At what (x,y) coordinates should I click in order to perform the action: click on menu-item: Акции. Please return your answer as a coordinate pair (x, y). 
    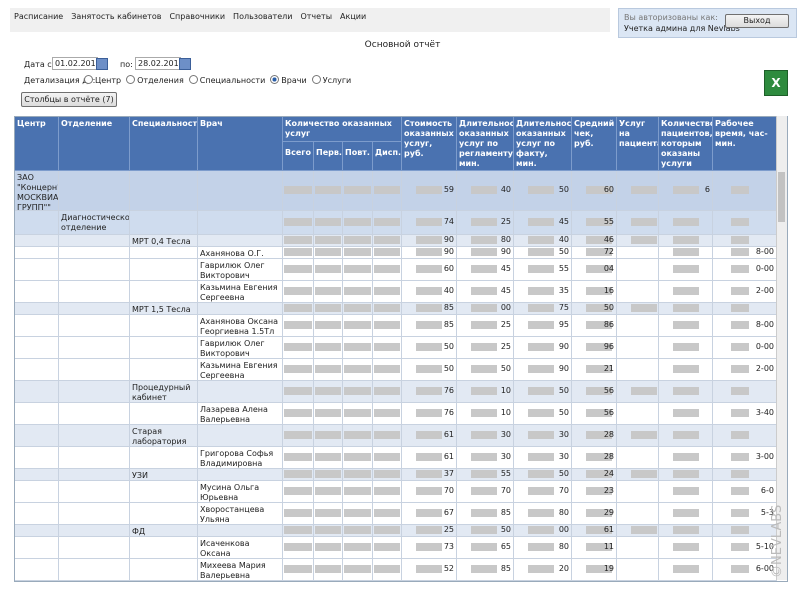
    Looking at the image, I should click on (353, 16).